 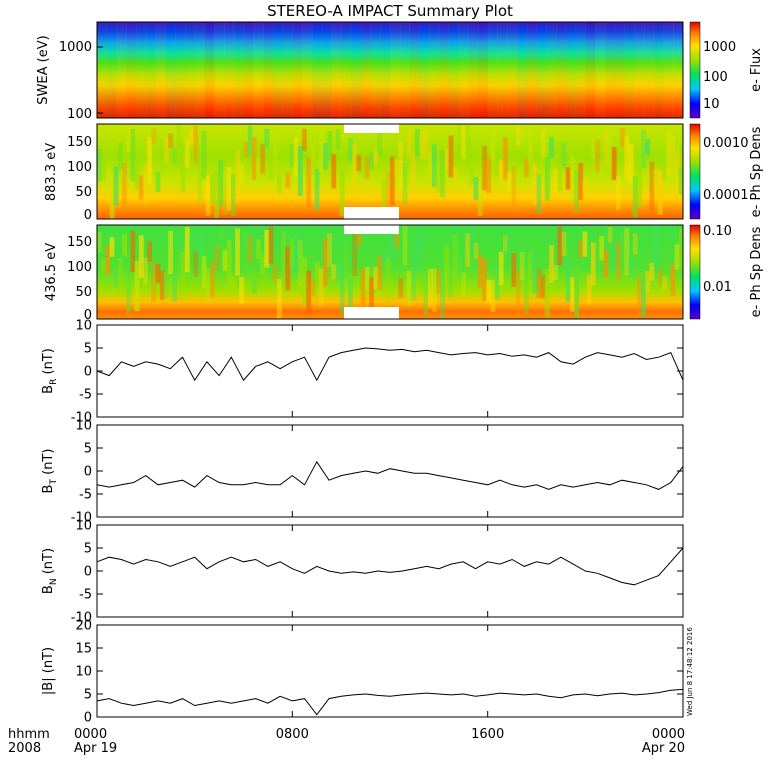 I want to click on pad883-ylabel: 883.3 eV, so click(x=51, y=172).